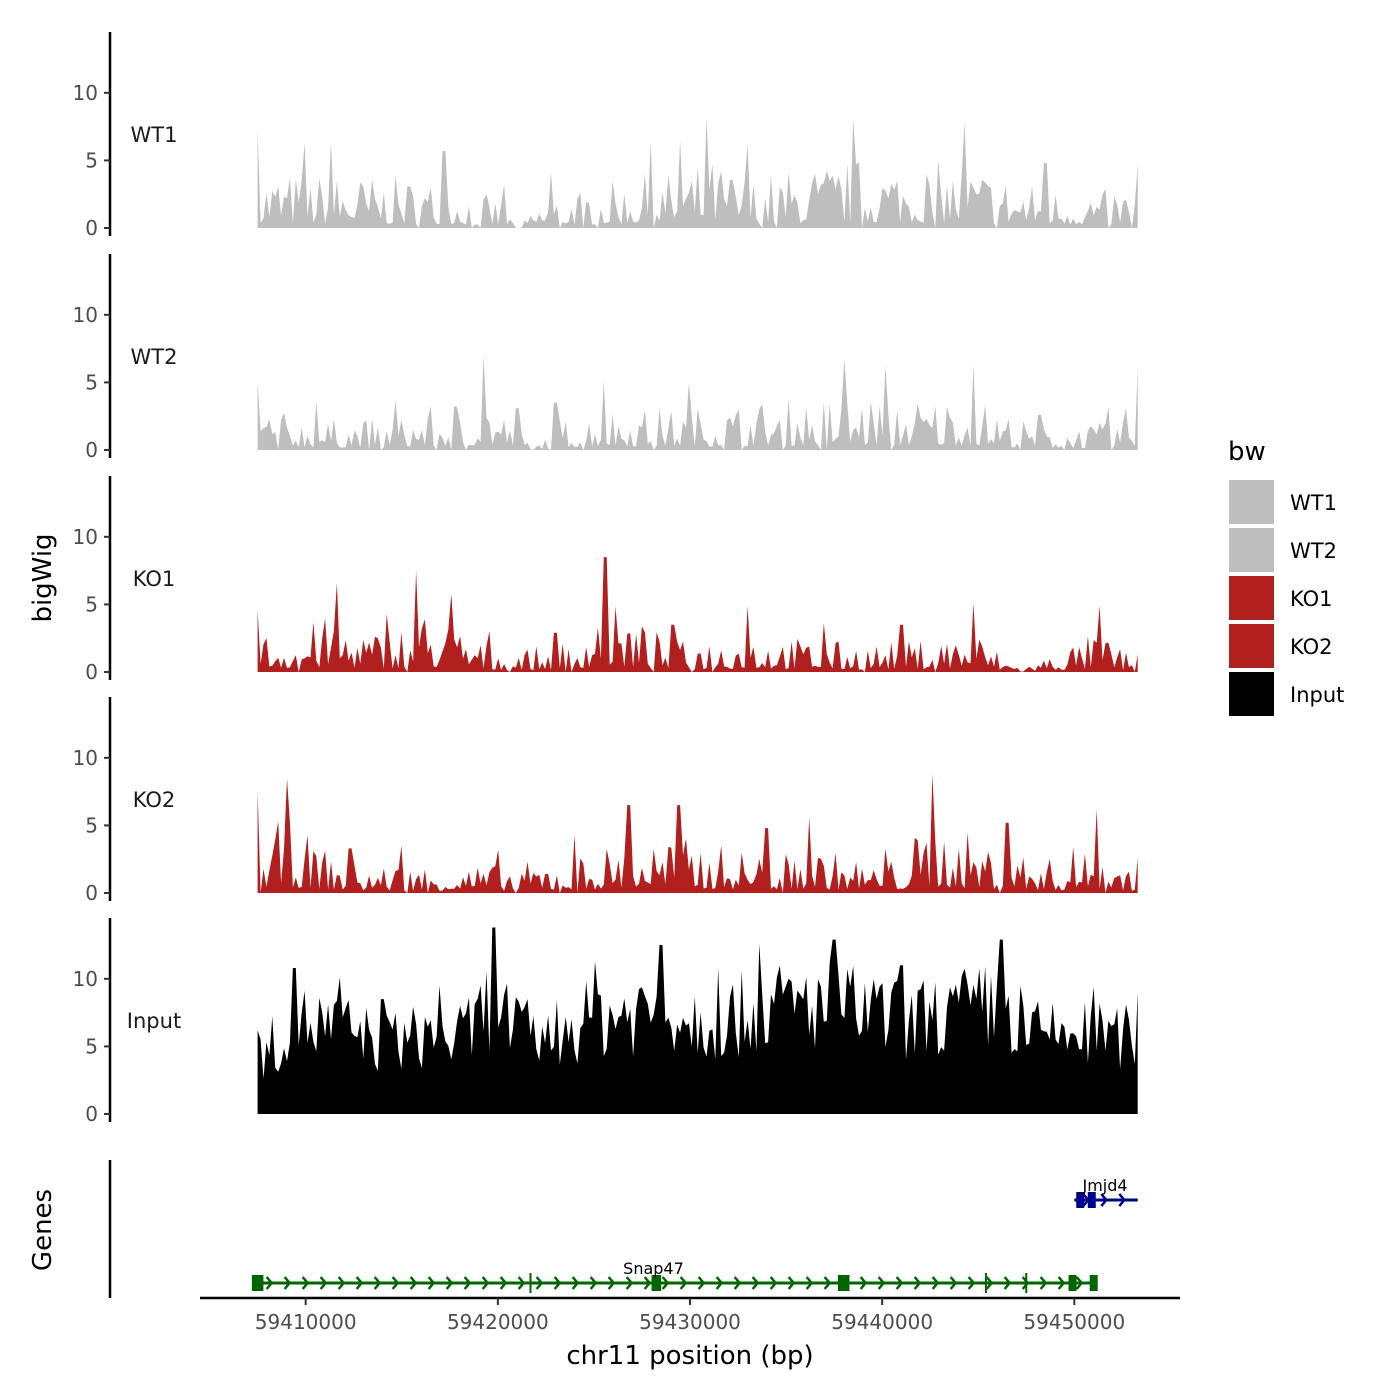 The image size is (1400, 1400). Describe the element at coordinates (154, 357) in the screenshot. I see `track-label: WT2` at that location.